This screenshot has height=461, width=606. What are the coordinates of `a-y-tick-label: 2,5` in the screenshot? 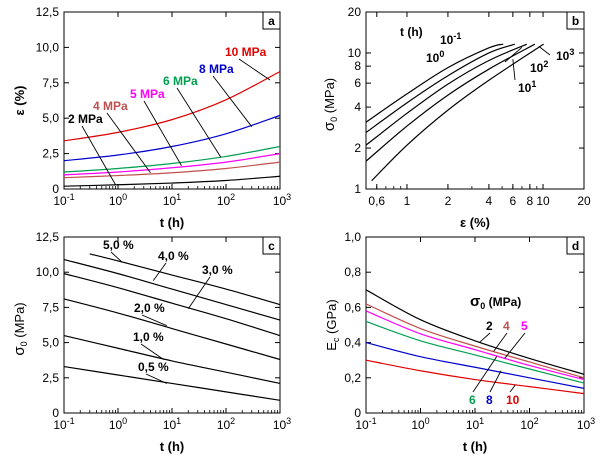 It's located at (50, 154).